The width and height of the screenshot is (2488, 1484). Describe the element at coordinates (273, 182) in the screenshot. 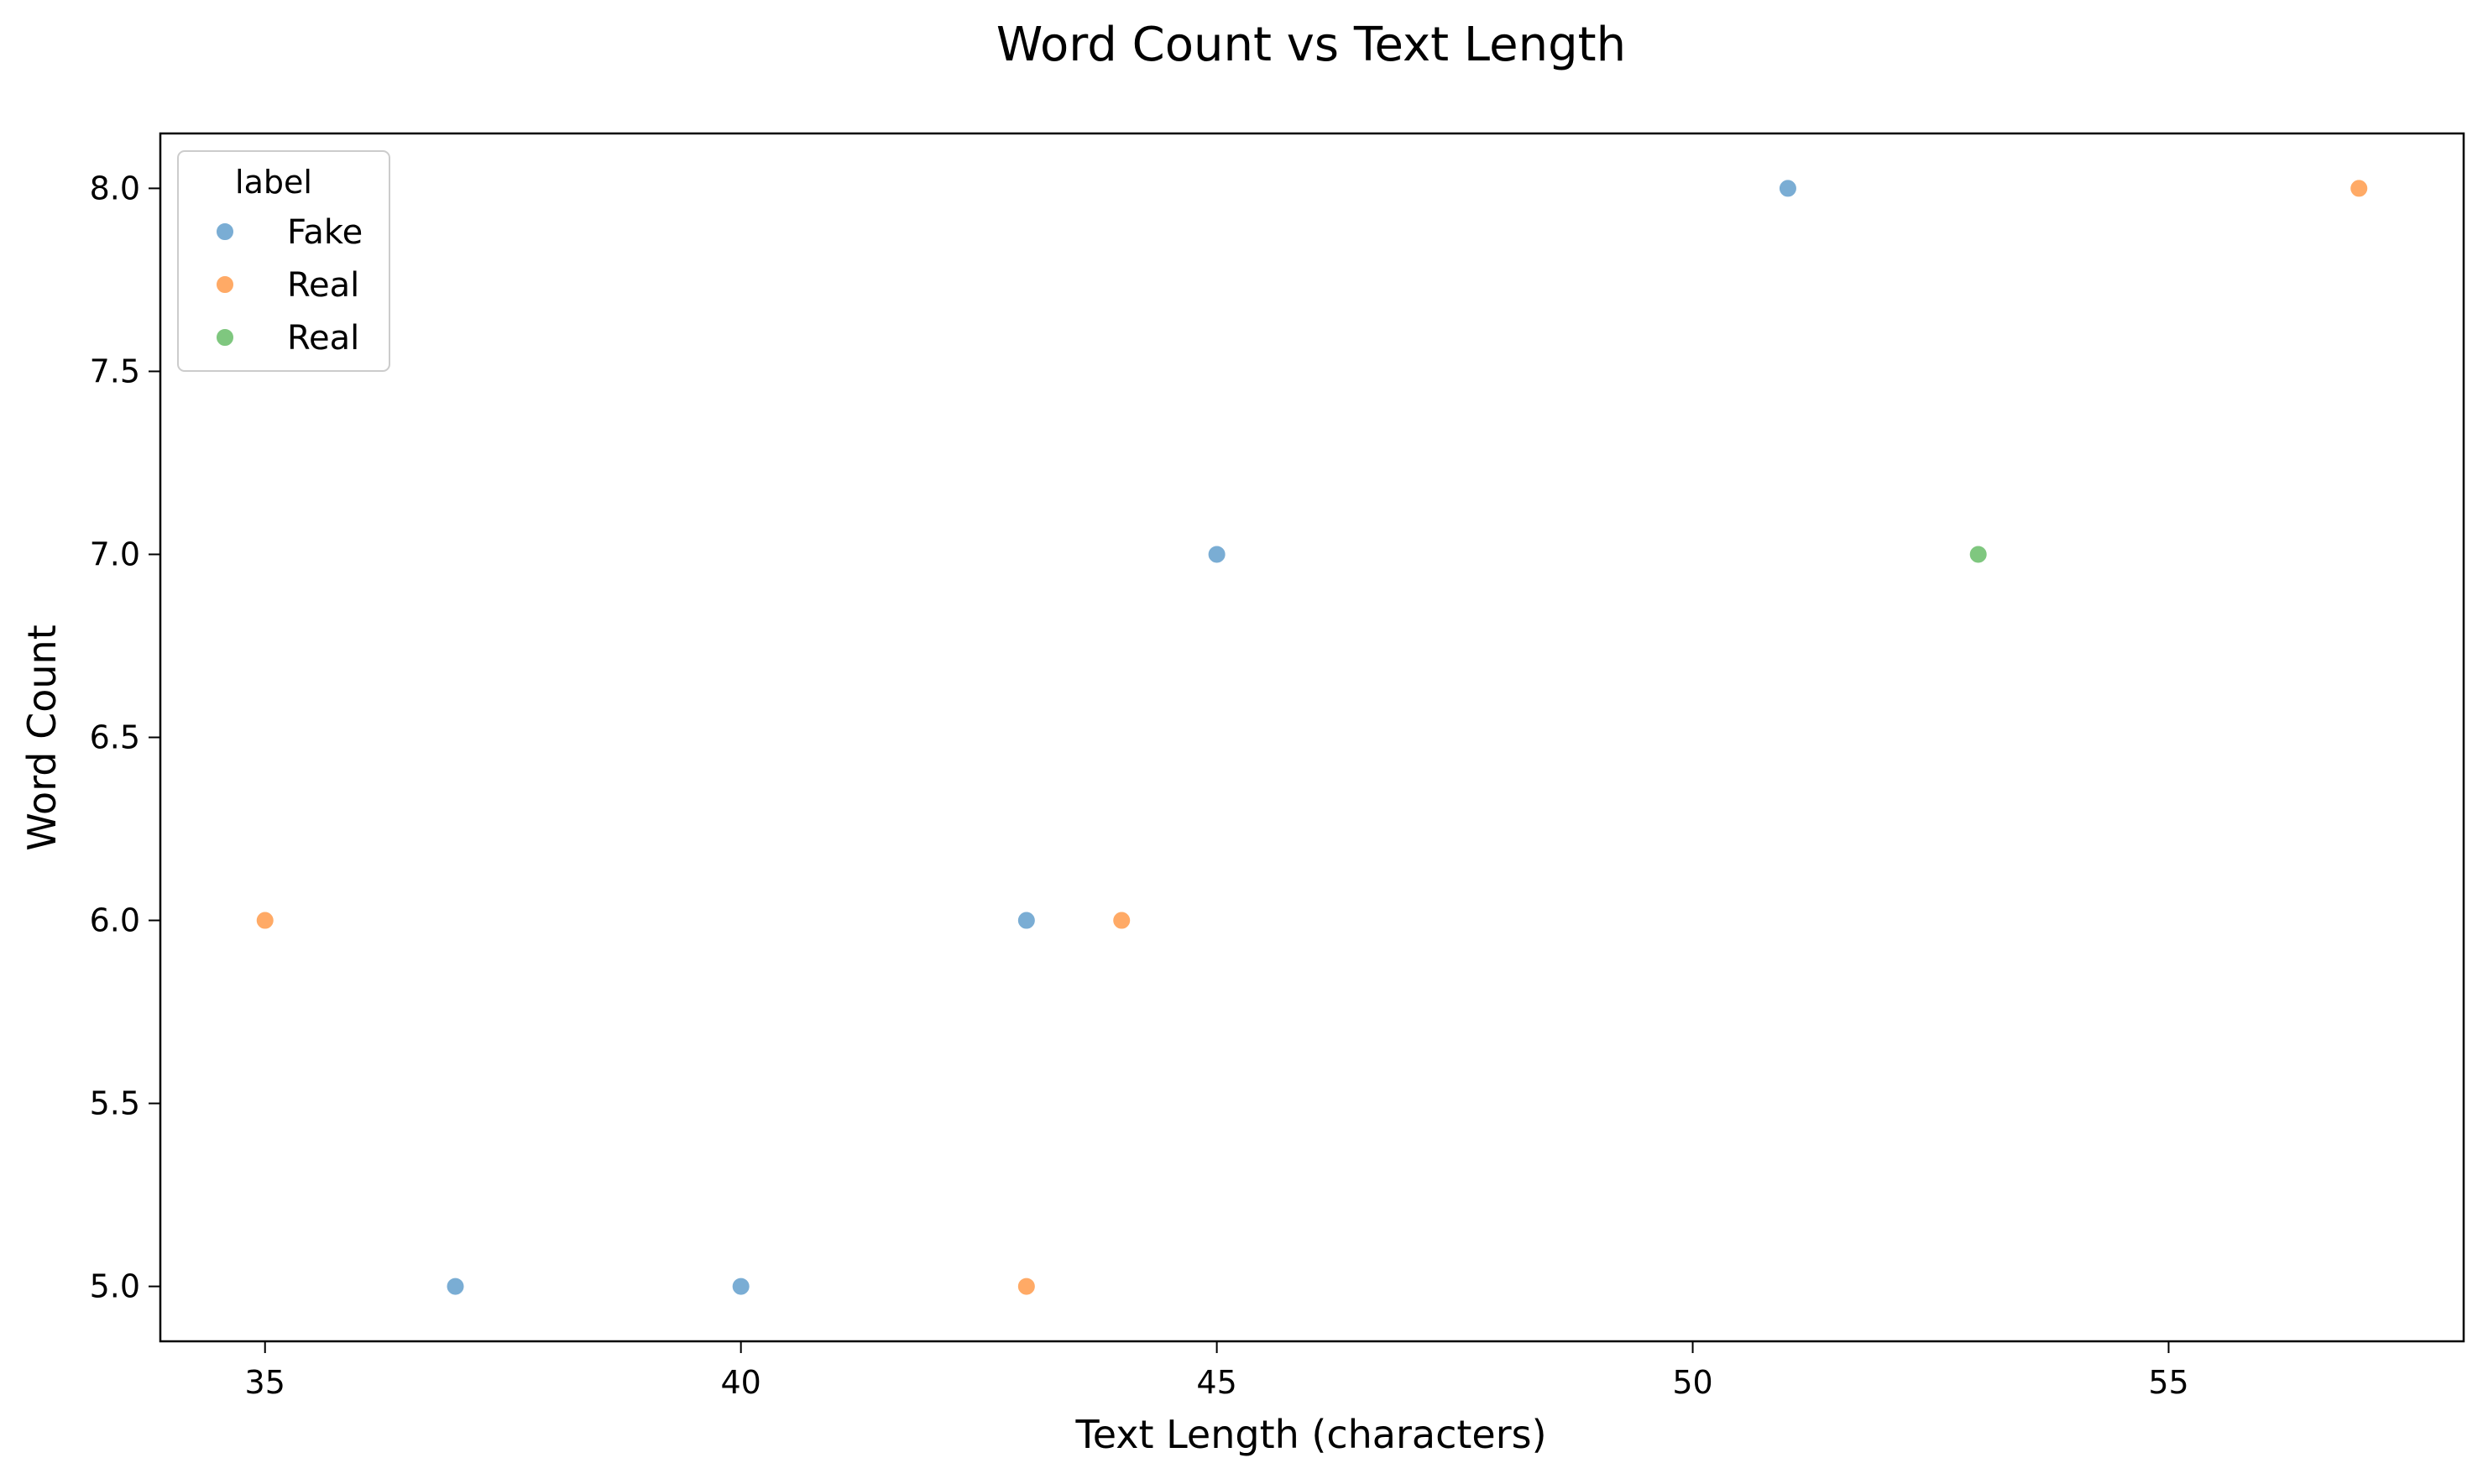

I see `legend-title: label` at that location.